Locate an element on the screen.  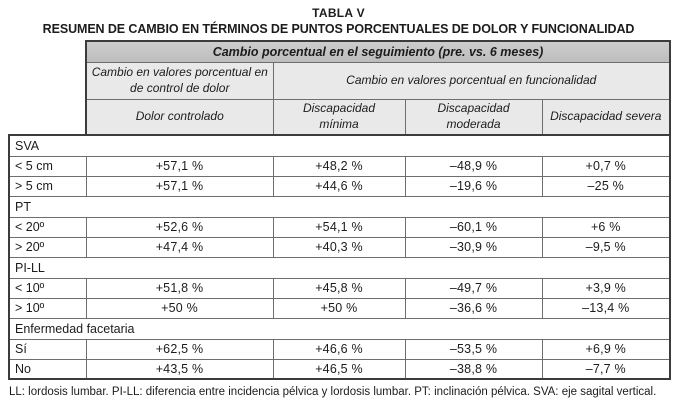
col-header-disability-moderate: Discapacidad moderada is located at coordinates (473, 117).